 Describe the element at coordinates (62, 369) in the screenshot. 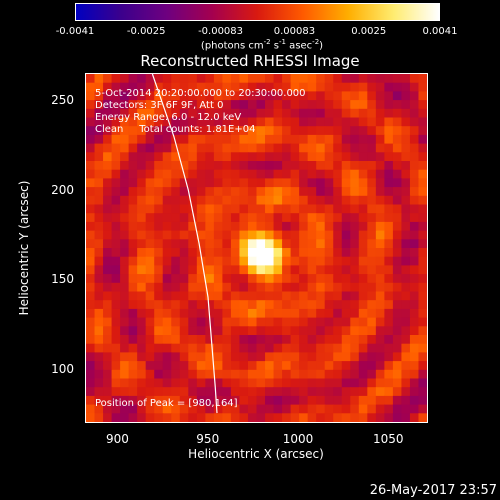

I see `y-tick-label: 100` at that location.